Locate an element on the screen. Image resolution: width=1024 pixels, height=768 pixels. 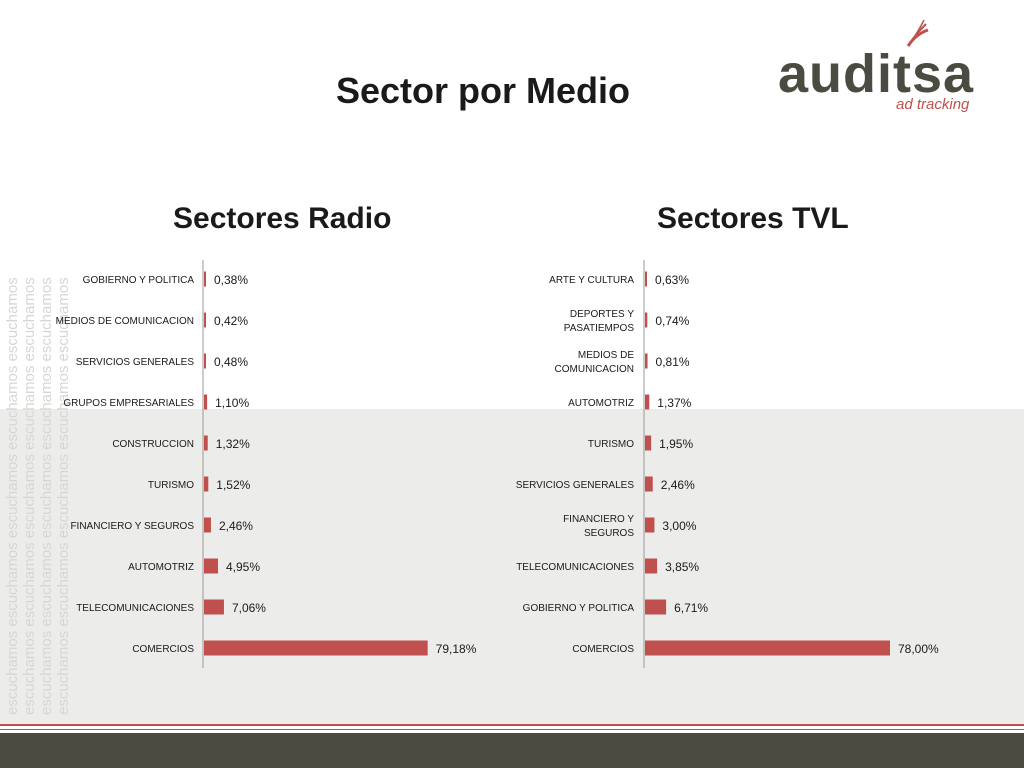
radio-value-label: 2,46% is located at coordinates (236, 526).